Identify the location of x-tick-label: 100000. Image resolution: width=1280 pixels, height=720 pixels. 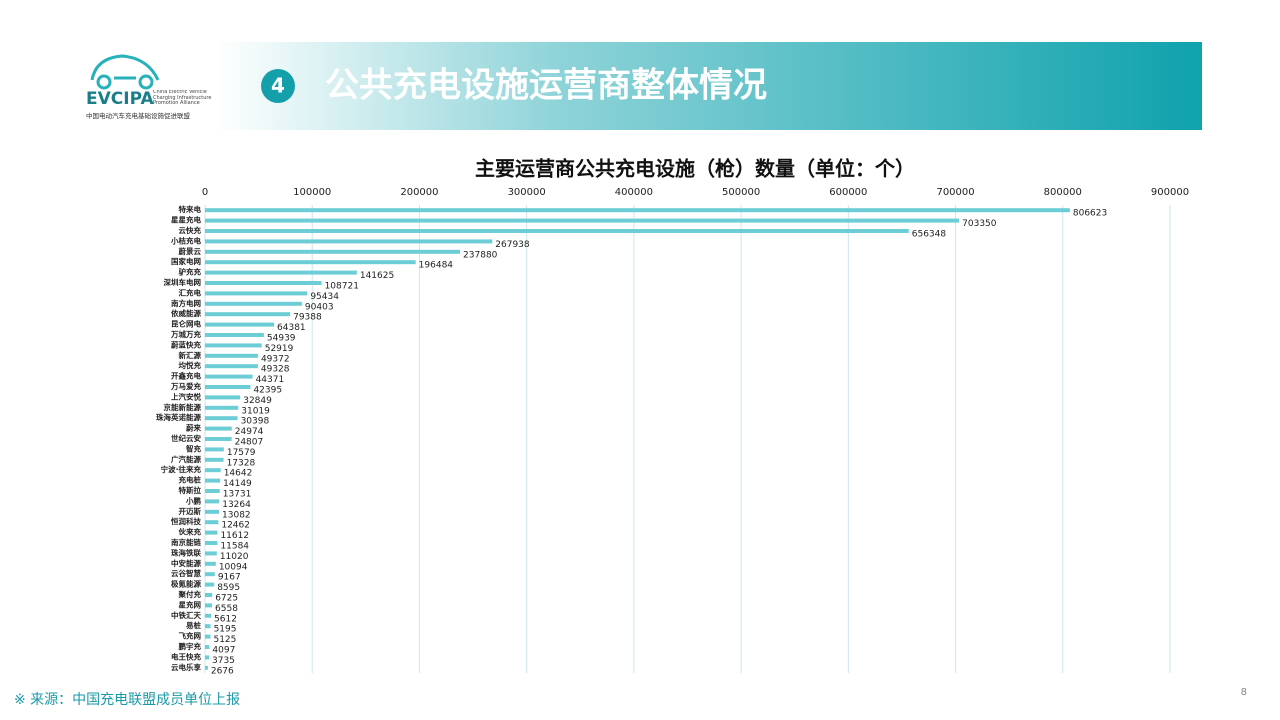
(312, 192).